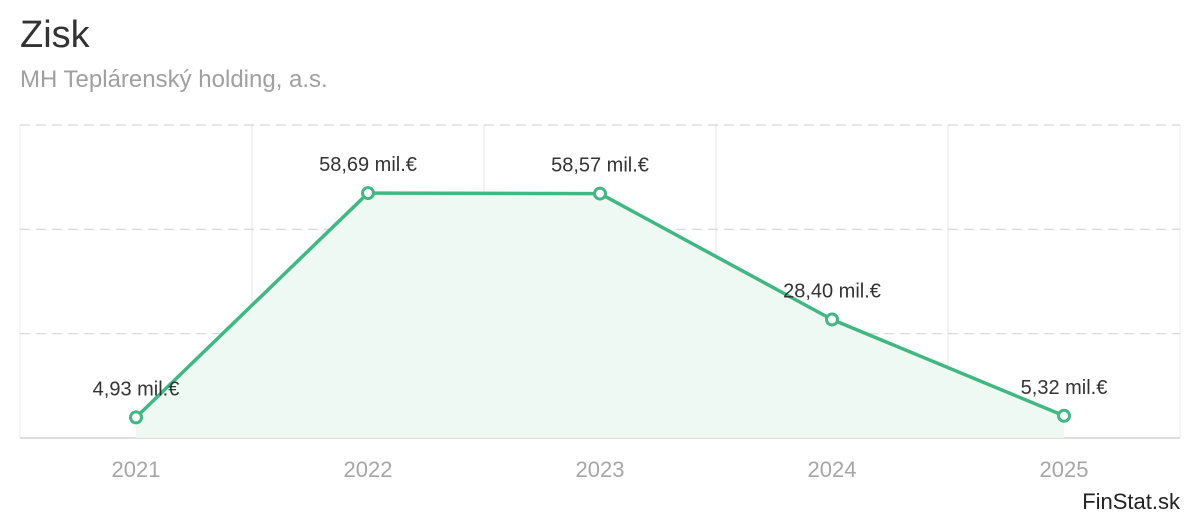 The image size is (1200, 520). Describe the element at coordinates (832, 291) in the screenshot. I see `data-label: 28,40 mil.€` at that location.